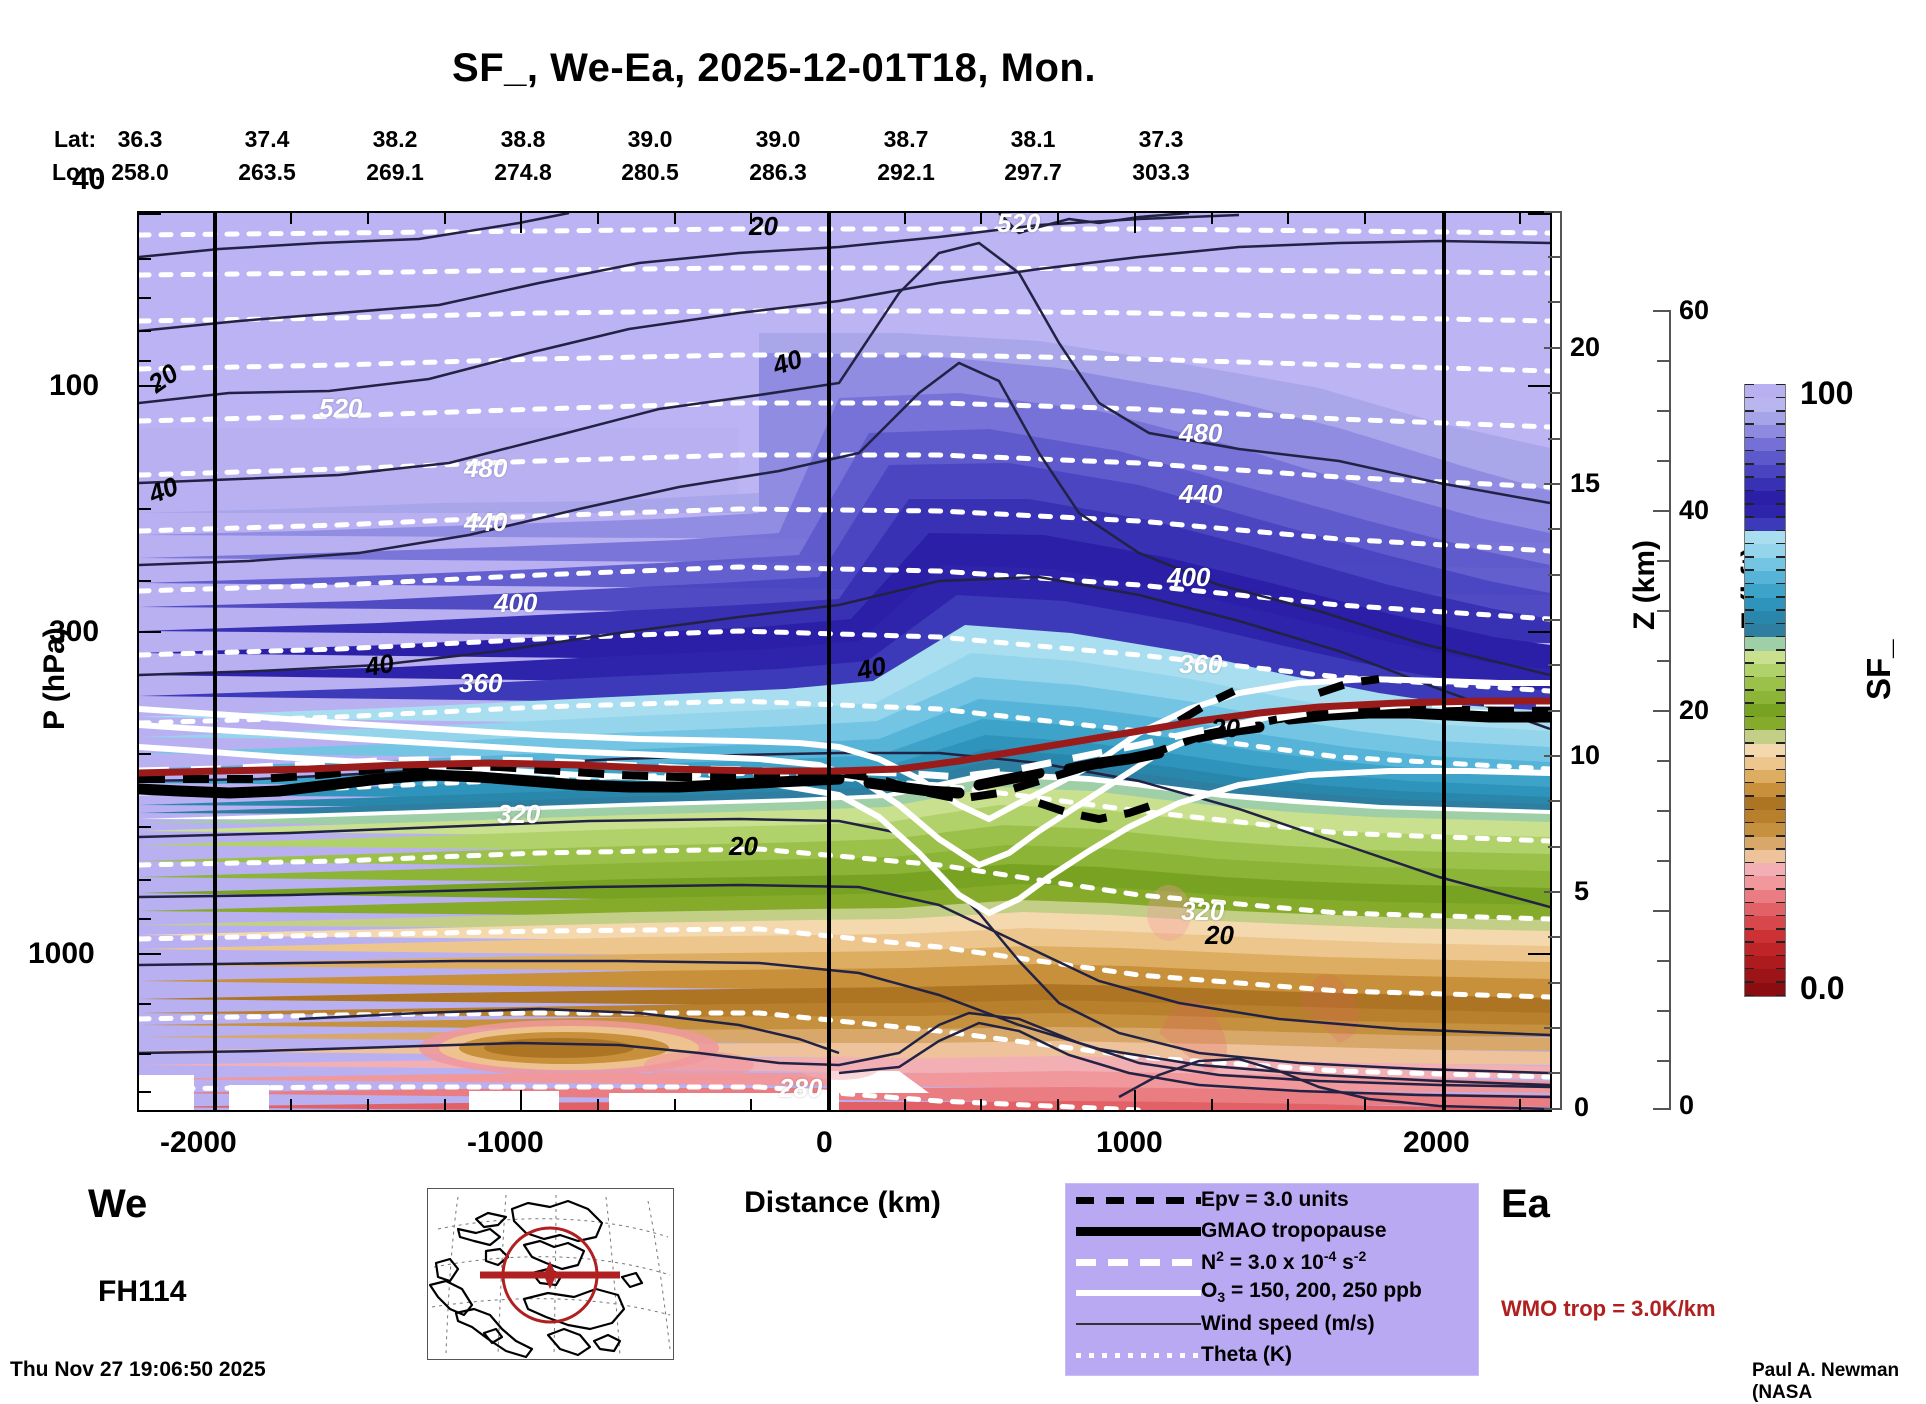  I want to click on location-inset-map, so click(550, 1274).